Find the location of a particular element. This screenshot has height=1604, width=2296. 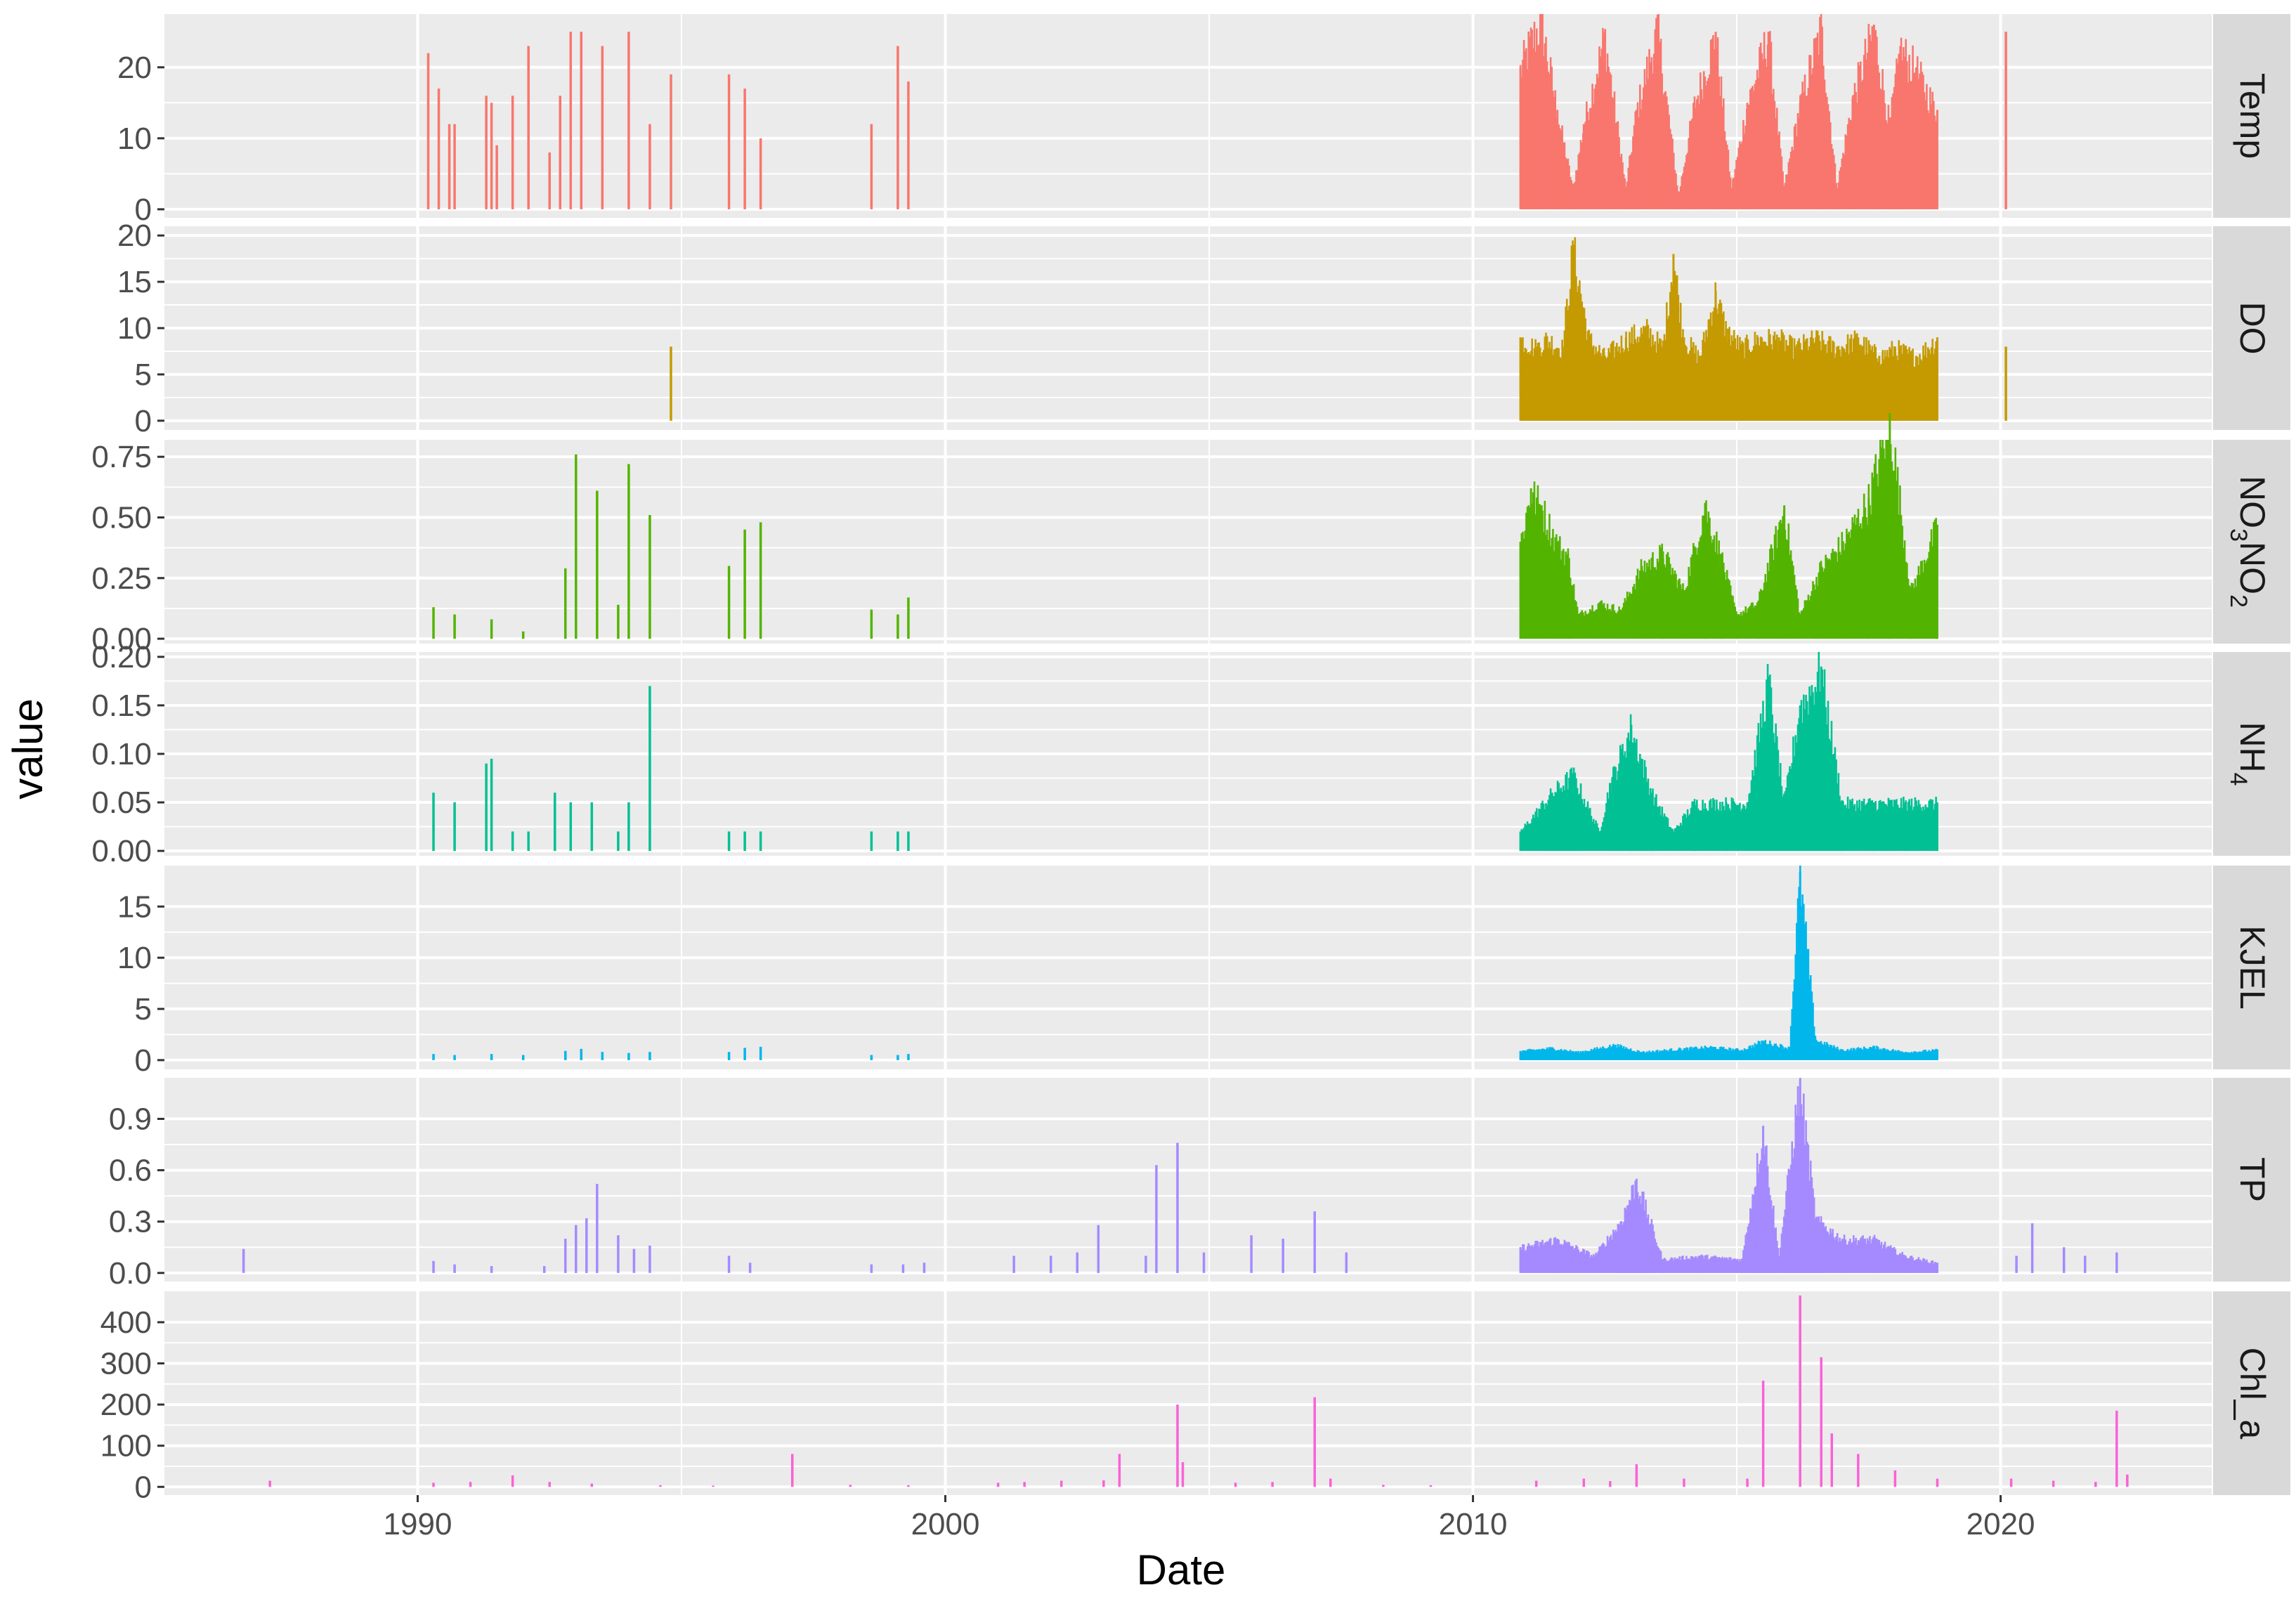

y-tick-label: 0.6 is located at coordinates (130, 1171).